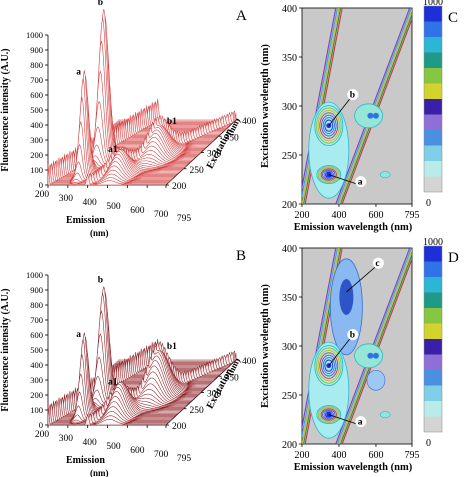 This screenshot has height=477, width=474. I want to click on z-tick-label: 400, so click(36, 365).